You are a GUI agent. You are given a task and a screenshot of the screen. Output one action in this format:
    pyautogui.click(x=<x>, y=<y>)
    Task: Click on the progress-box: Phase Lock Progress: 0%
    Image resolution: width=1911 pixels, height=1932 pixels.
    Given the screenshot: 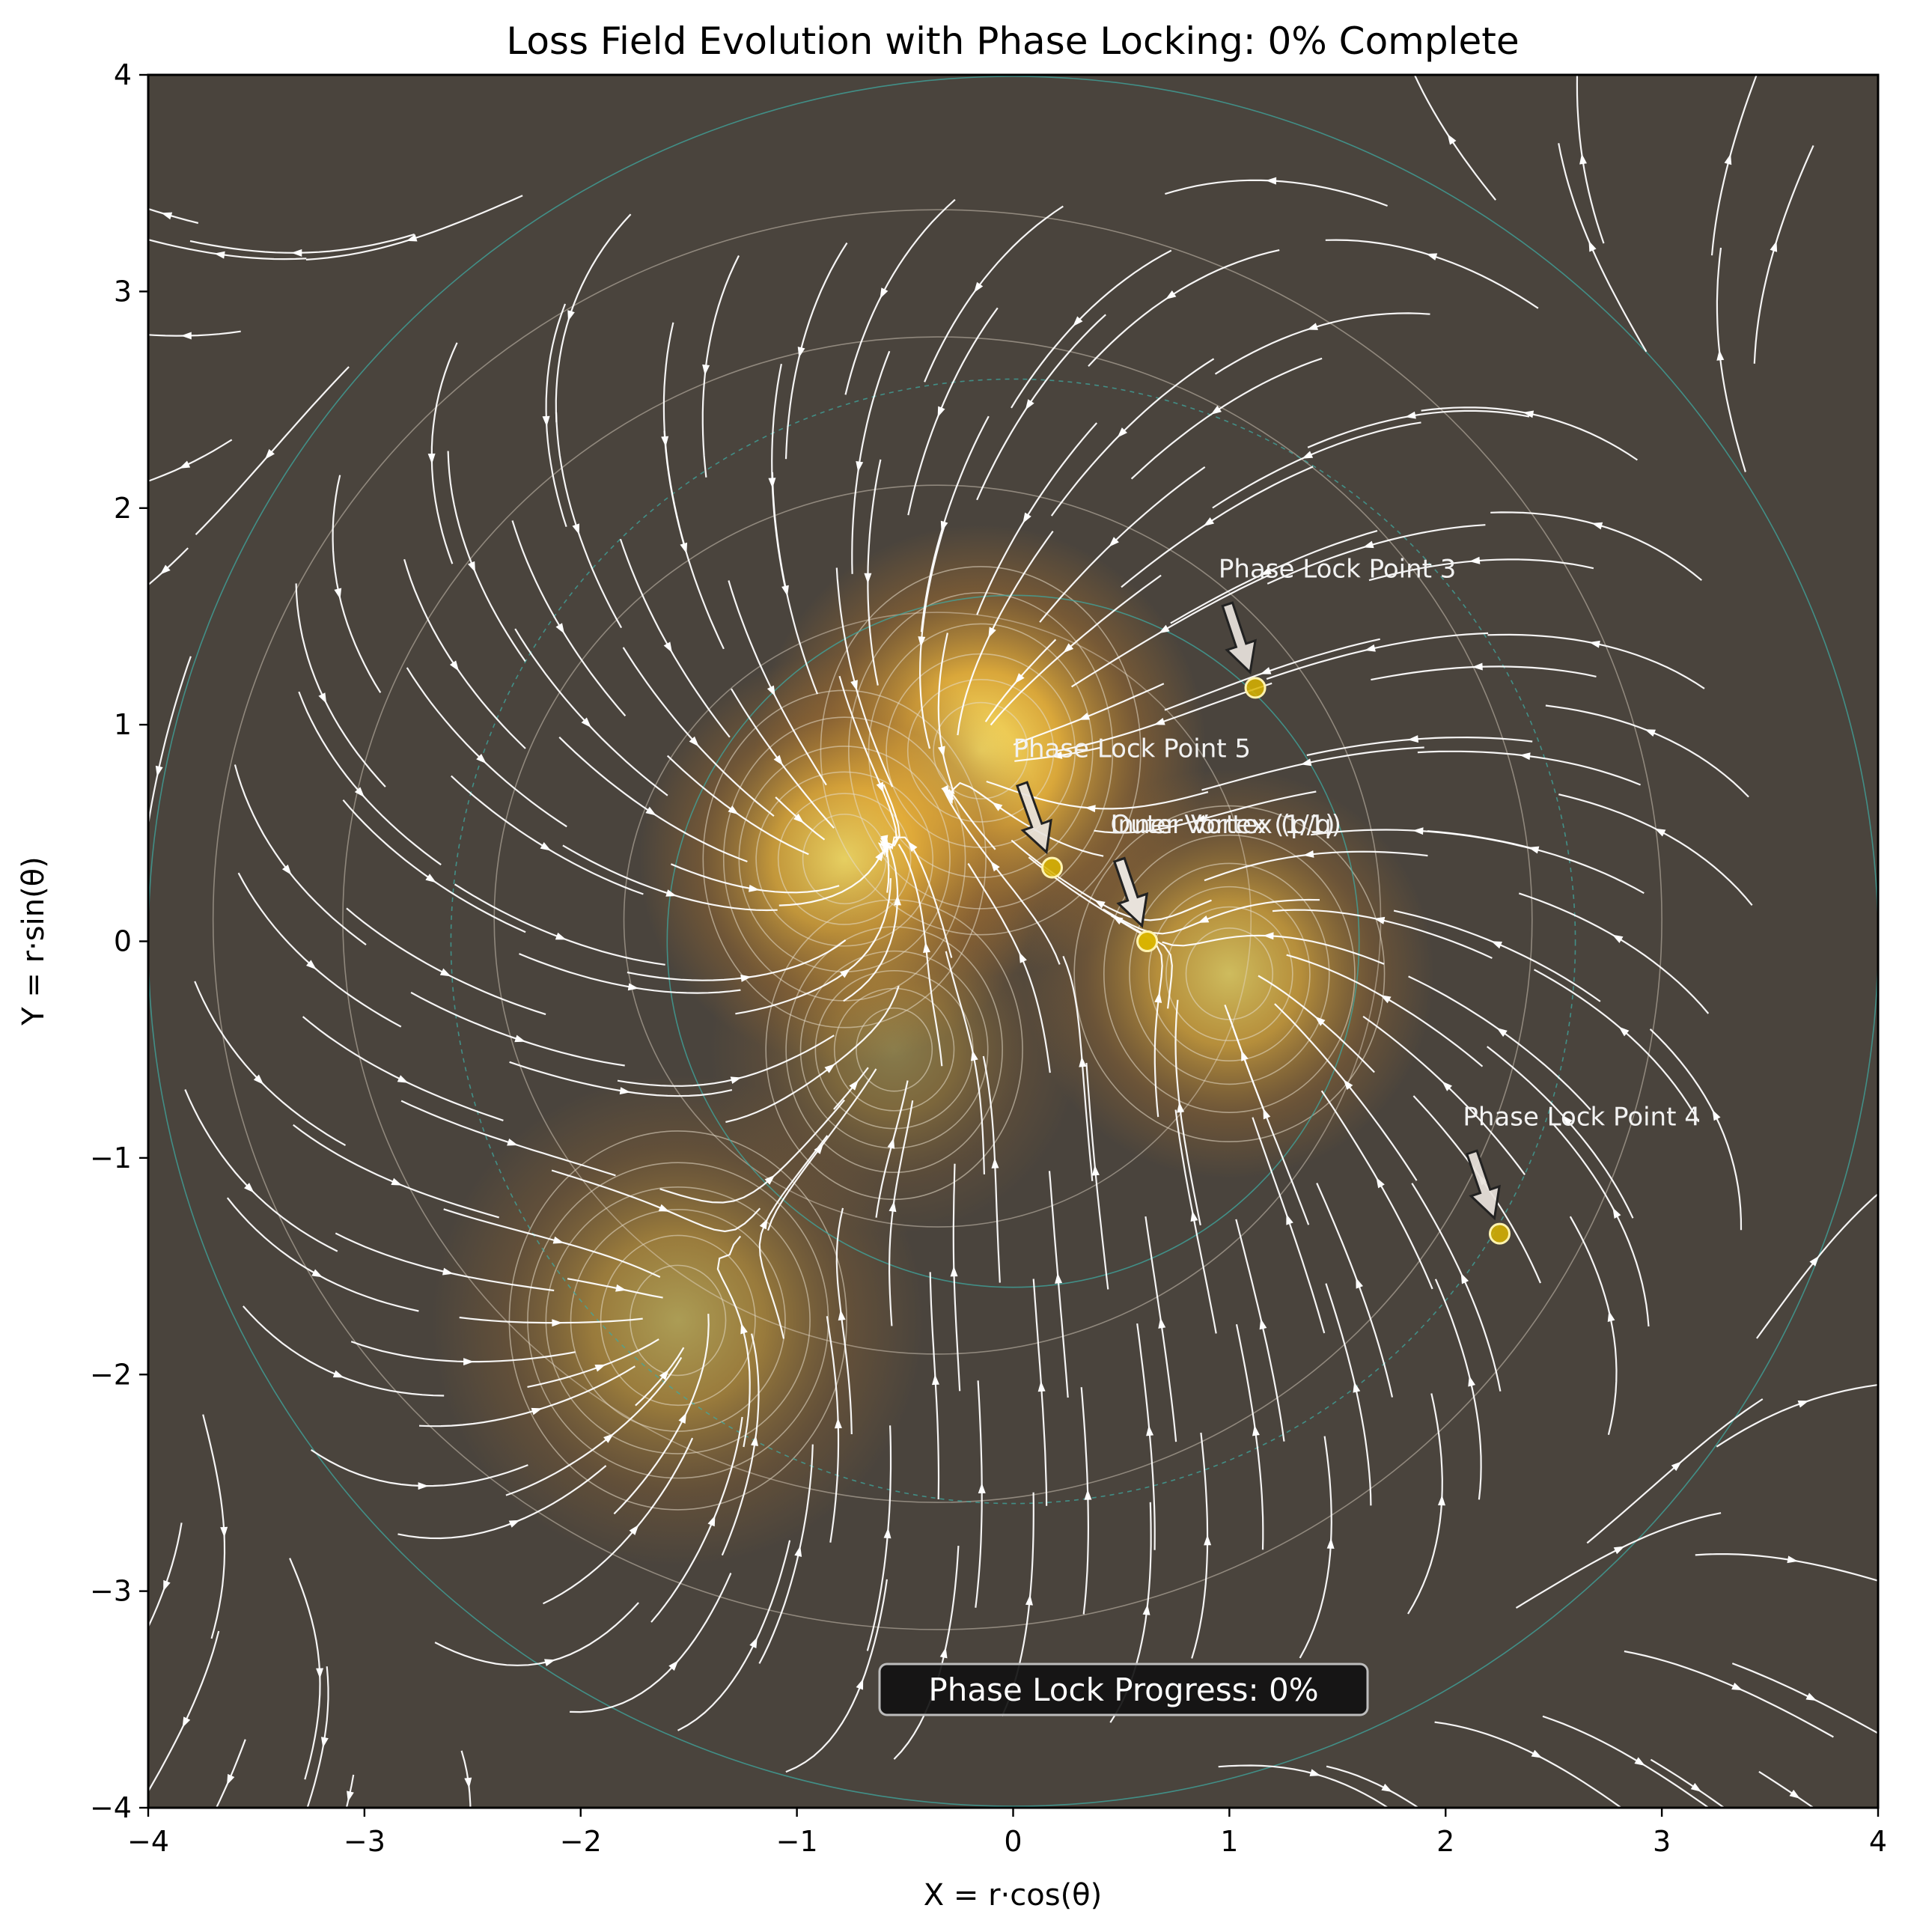 What is the action you would take?
    pyautogui.click(x=1123, y=1689)
    